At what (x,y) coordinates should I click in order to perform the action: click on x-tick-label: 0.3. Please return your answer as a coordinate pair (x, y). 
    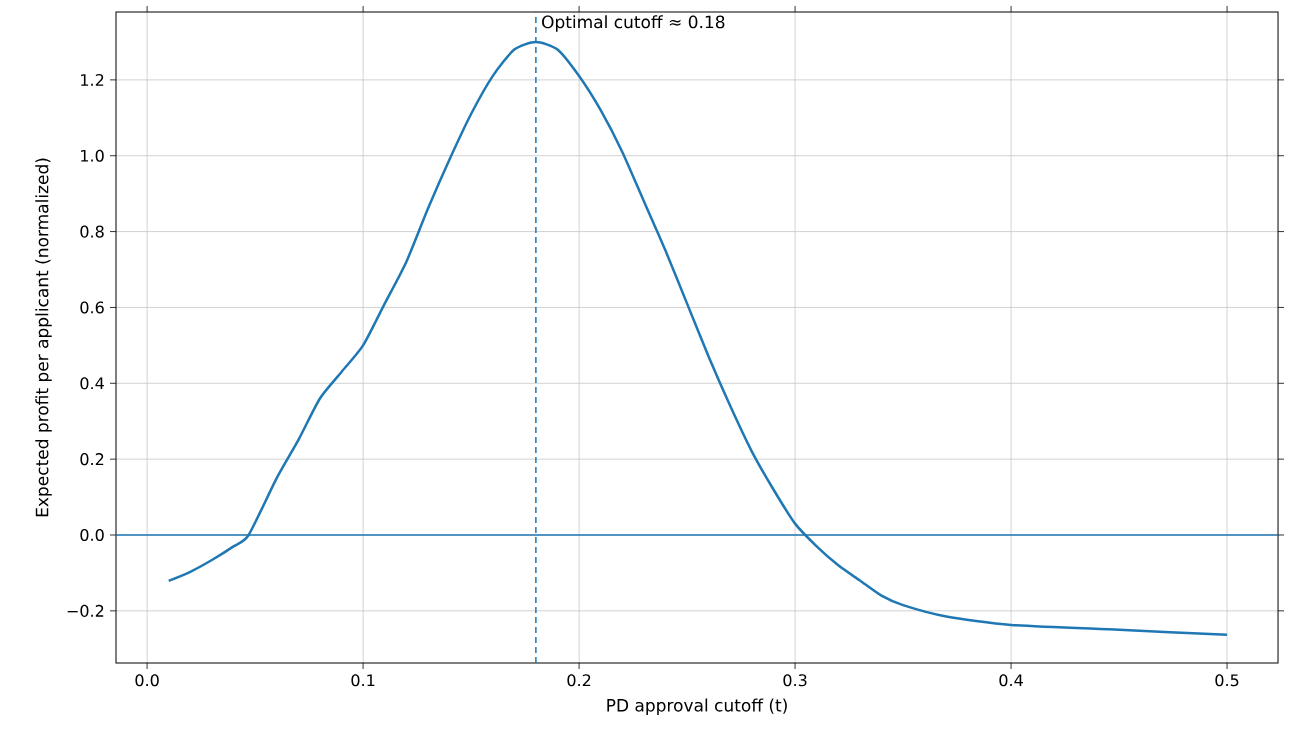
    Looking at the image, I should click on (795, 680).